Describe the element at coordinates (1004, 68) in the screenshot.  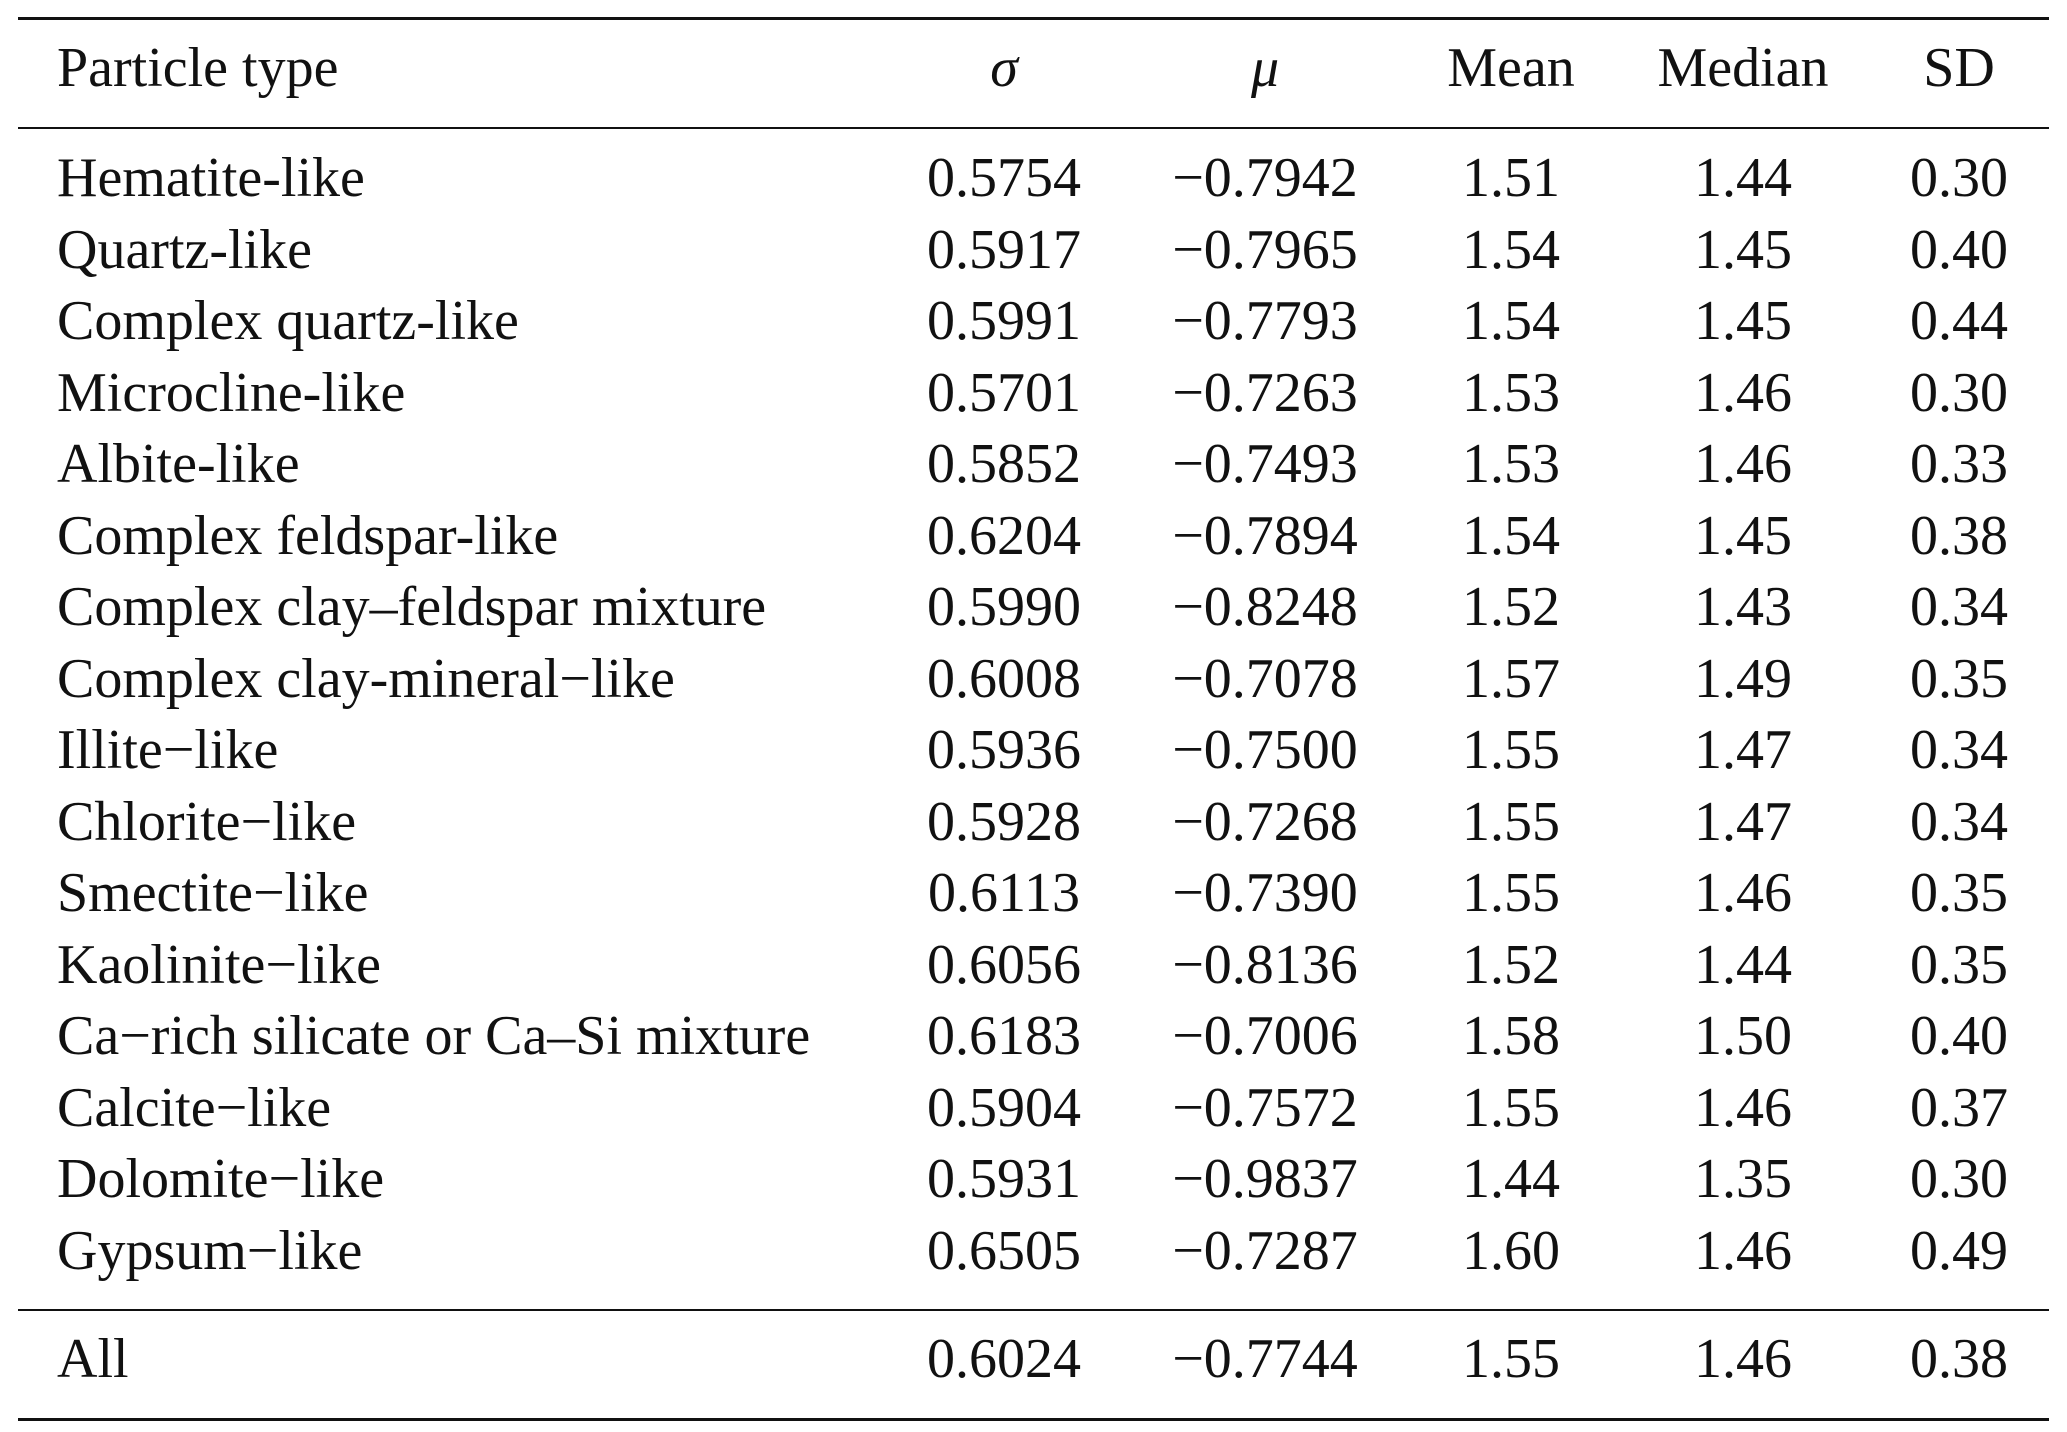
I see `header-sigma: σ` at that location.